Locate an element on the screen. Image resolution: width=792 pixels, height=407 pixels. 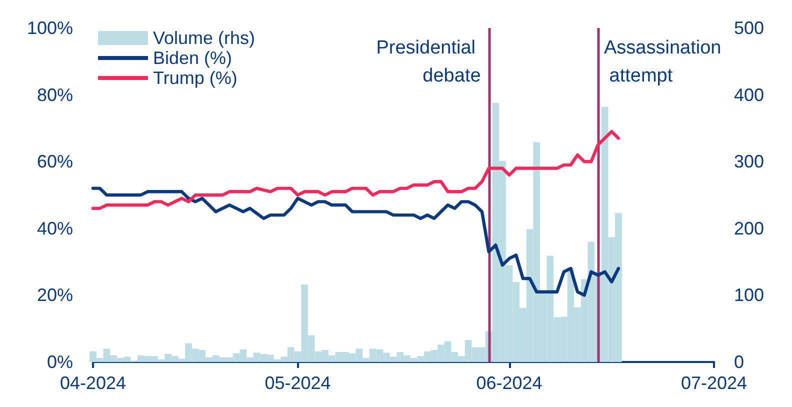
y-tick-label: 0% is located at coordinates (59, 362).